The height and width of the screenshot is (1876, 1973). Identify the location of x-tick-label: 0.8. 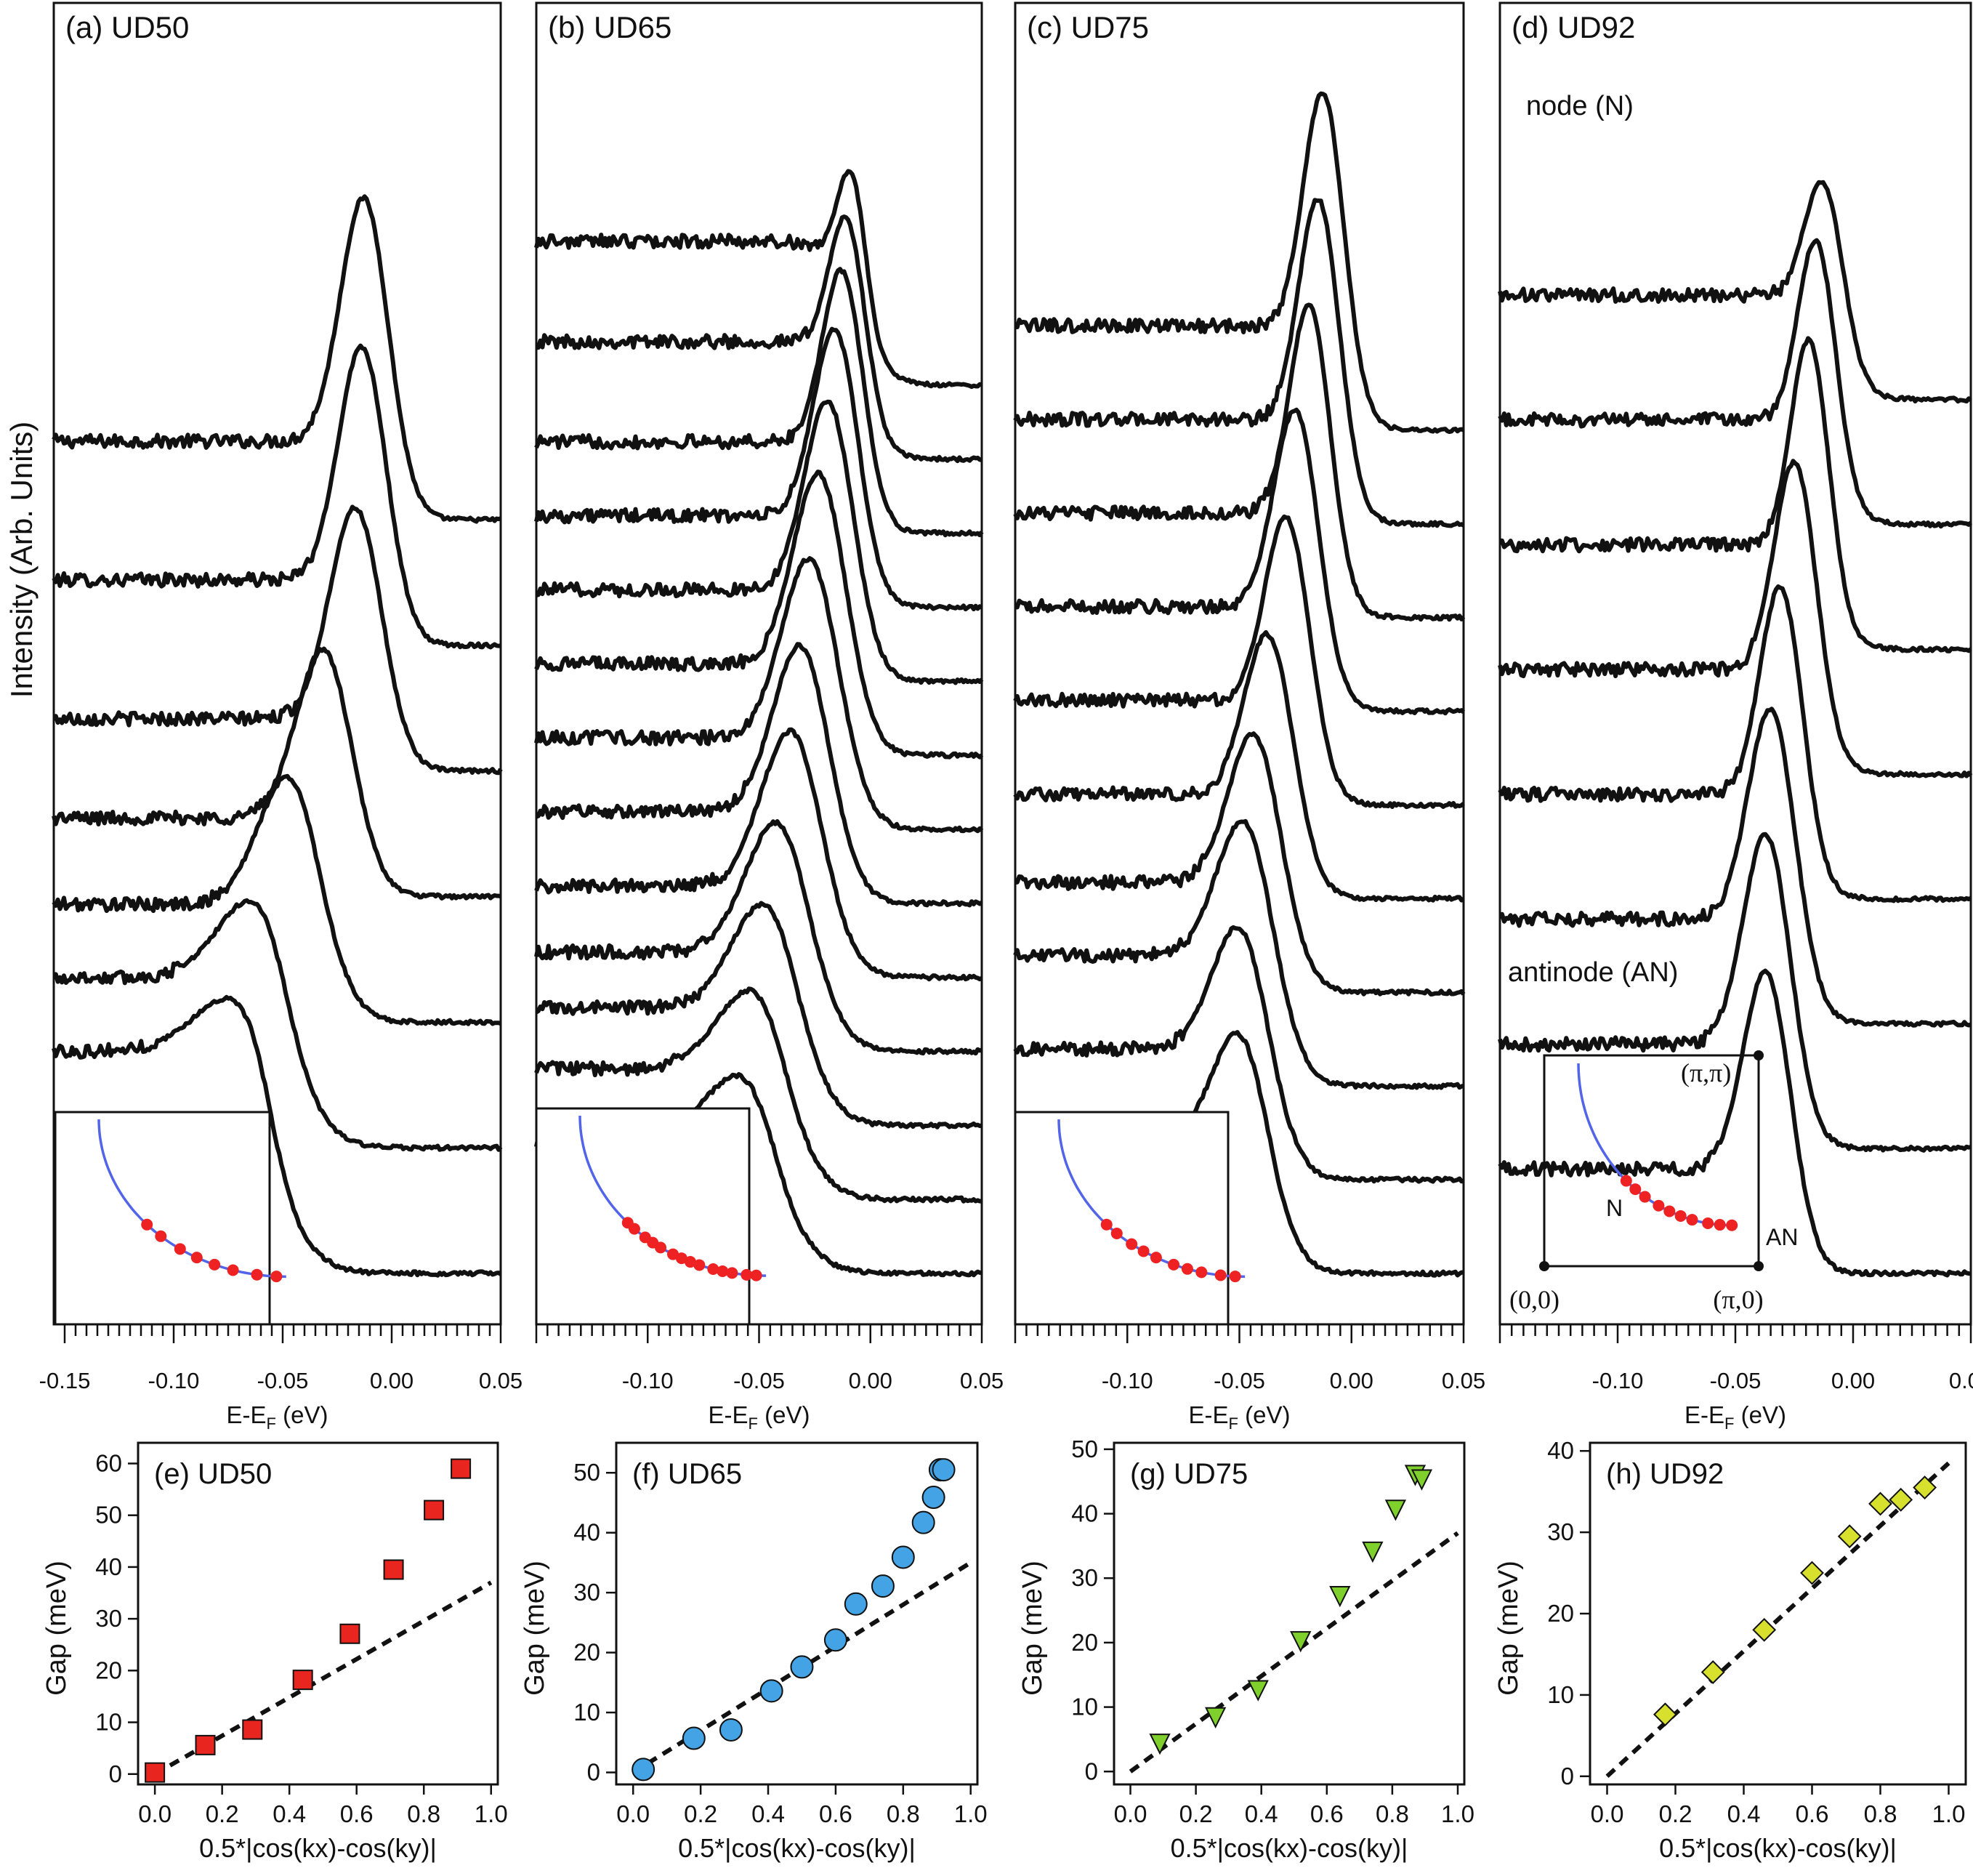
(423, 1813).